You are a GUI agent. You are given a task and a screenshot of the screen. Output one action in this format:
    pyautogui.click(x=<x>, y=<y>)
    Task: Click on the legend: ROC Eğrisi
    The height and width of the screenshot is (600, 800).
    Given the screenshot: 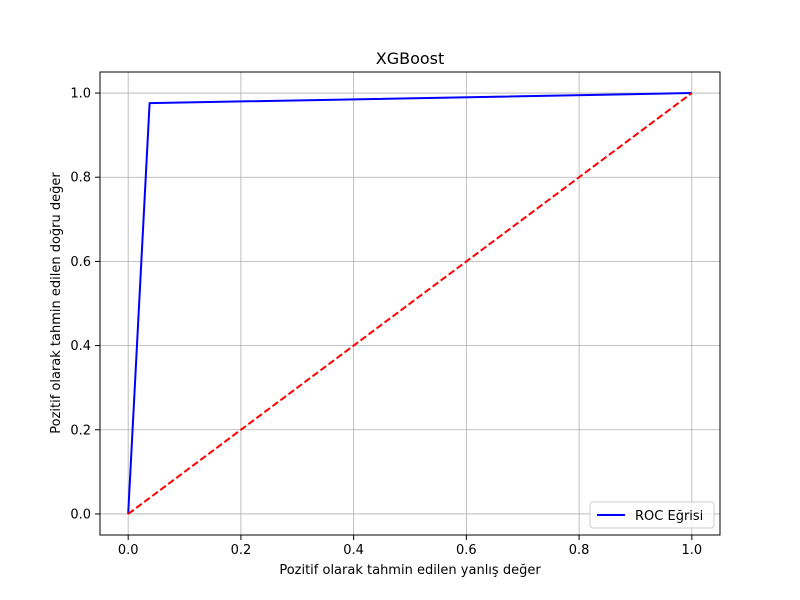 What is the action you would take?
    pyautogui.click(x=652, y=515)
    